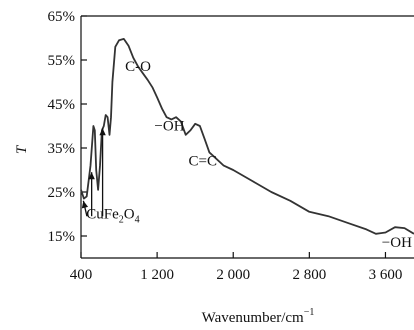 This screenshot has height=330, width=414. Describe the element at coordinates (309, 312) in the screenshot. I see `x-axis-title-sup: −1` at that location.